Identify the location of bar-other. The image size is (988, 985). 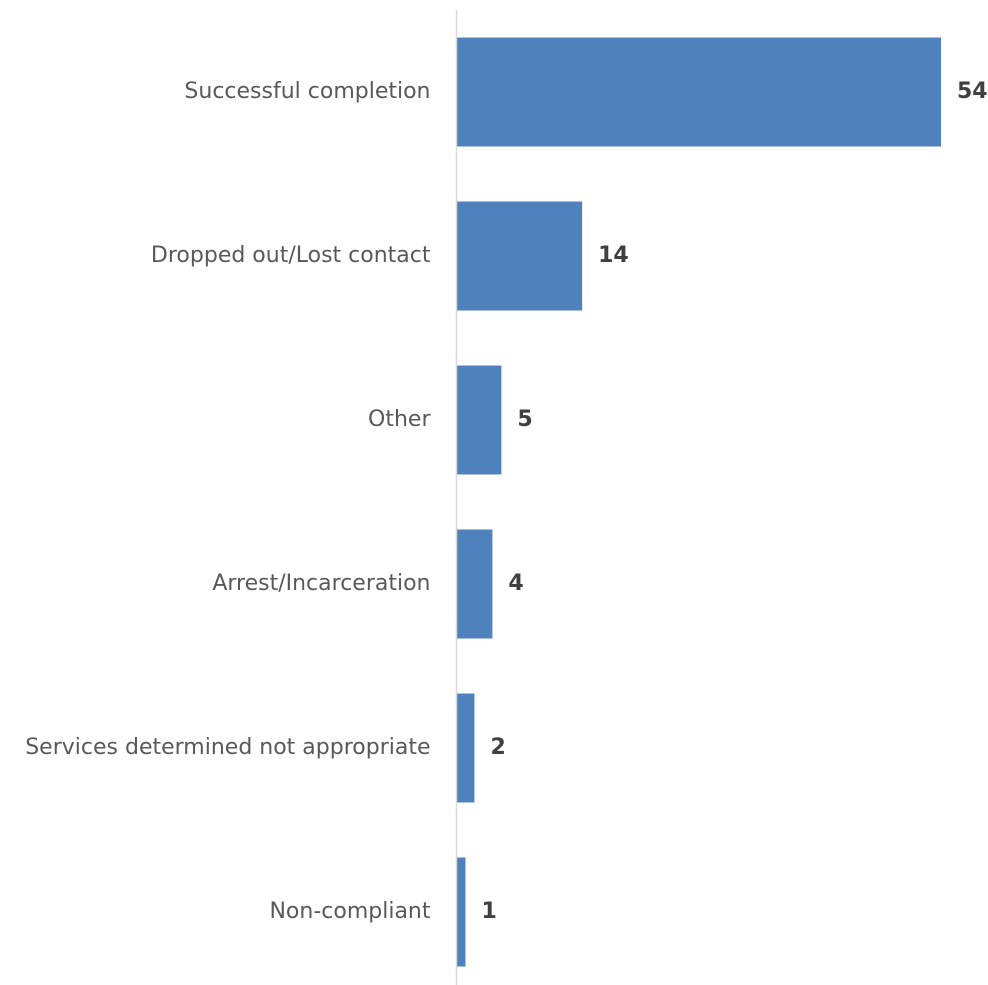
(479, 420).